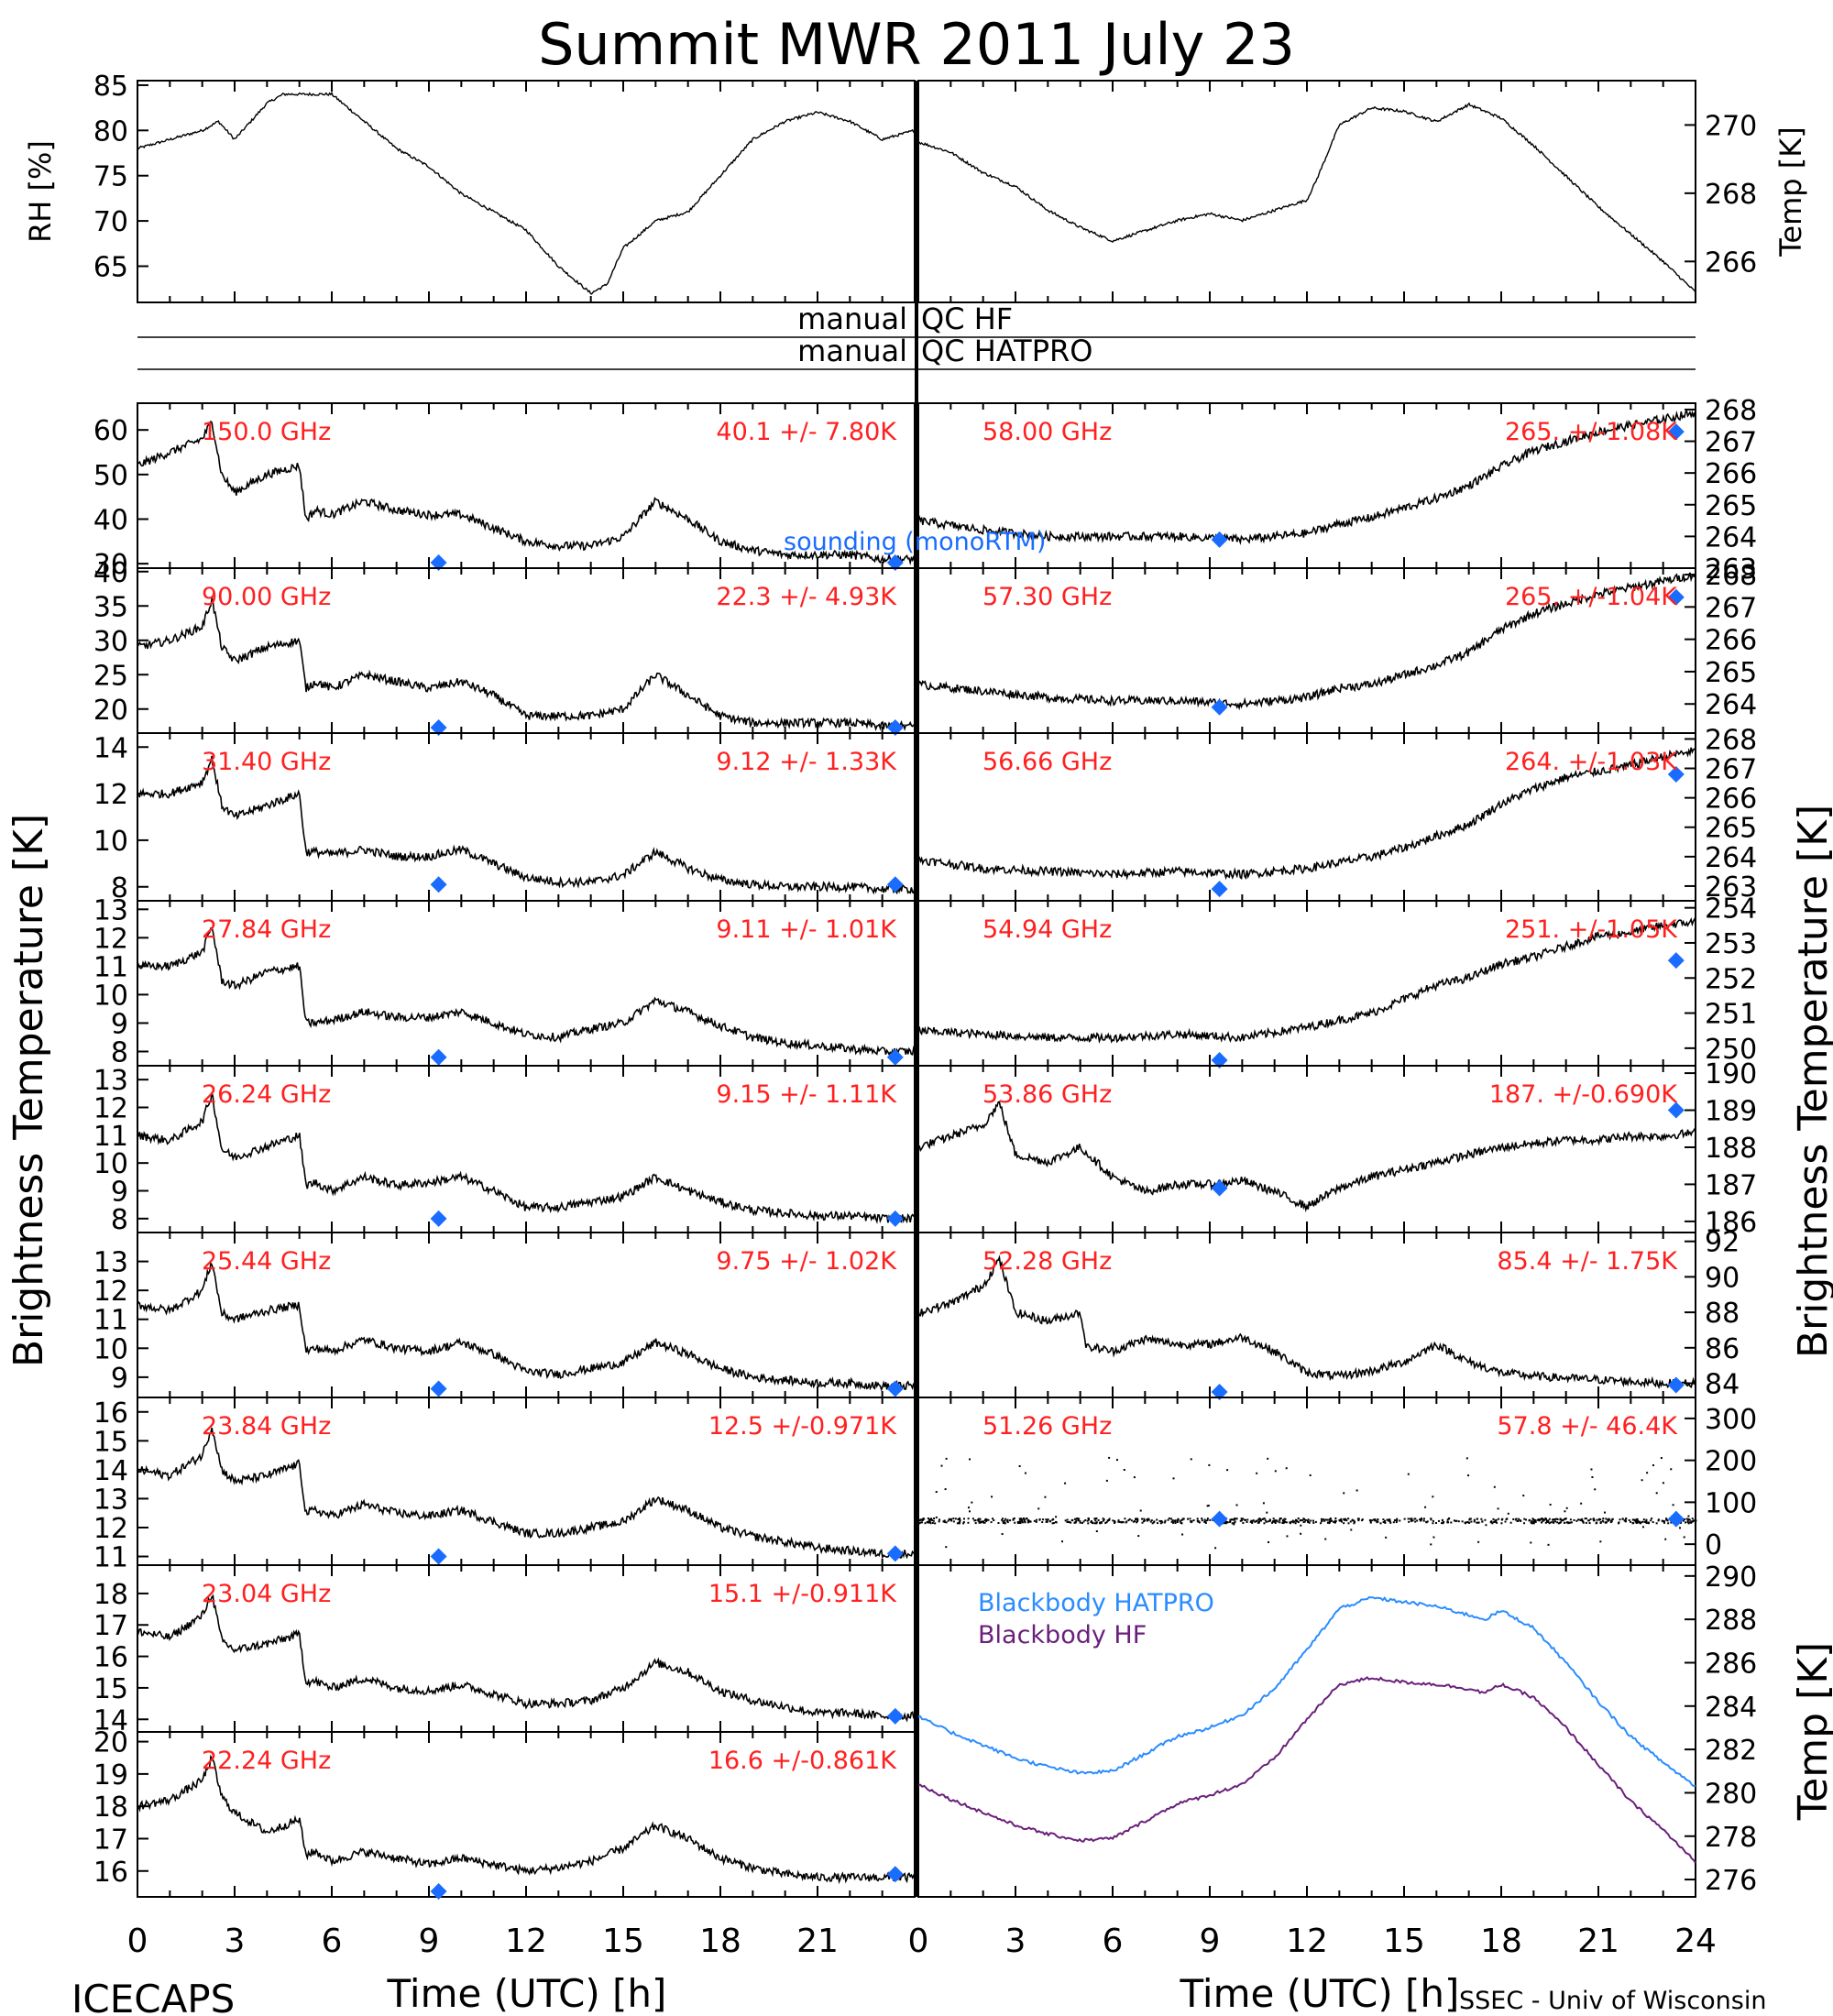 The height and width of the screenshot is (2016, 1833). I want to click on freq-label: 57.30 GHz, so click(1047, 597).